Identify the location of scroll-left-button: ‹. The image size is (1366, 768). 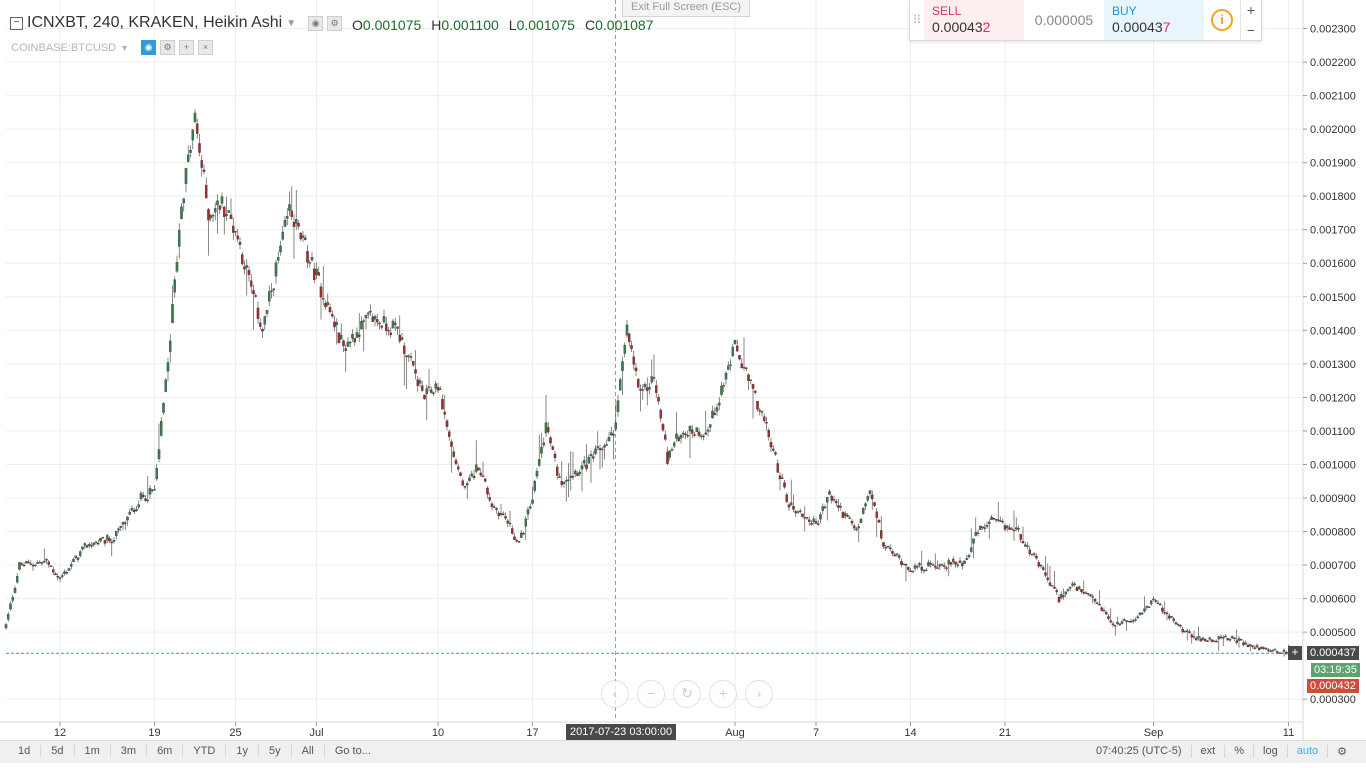
(615, 694).